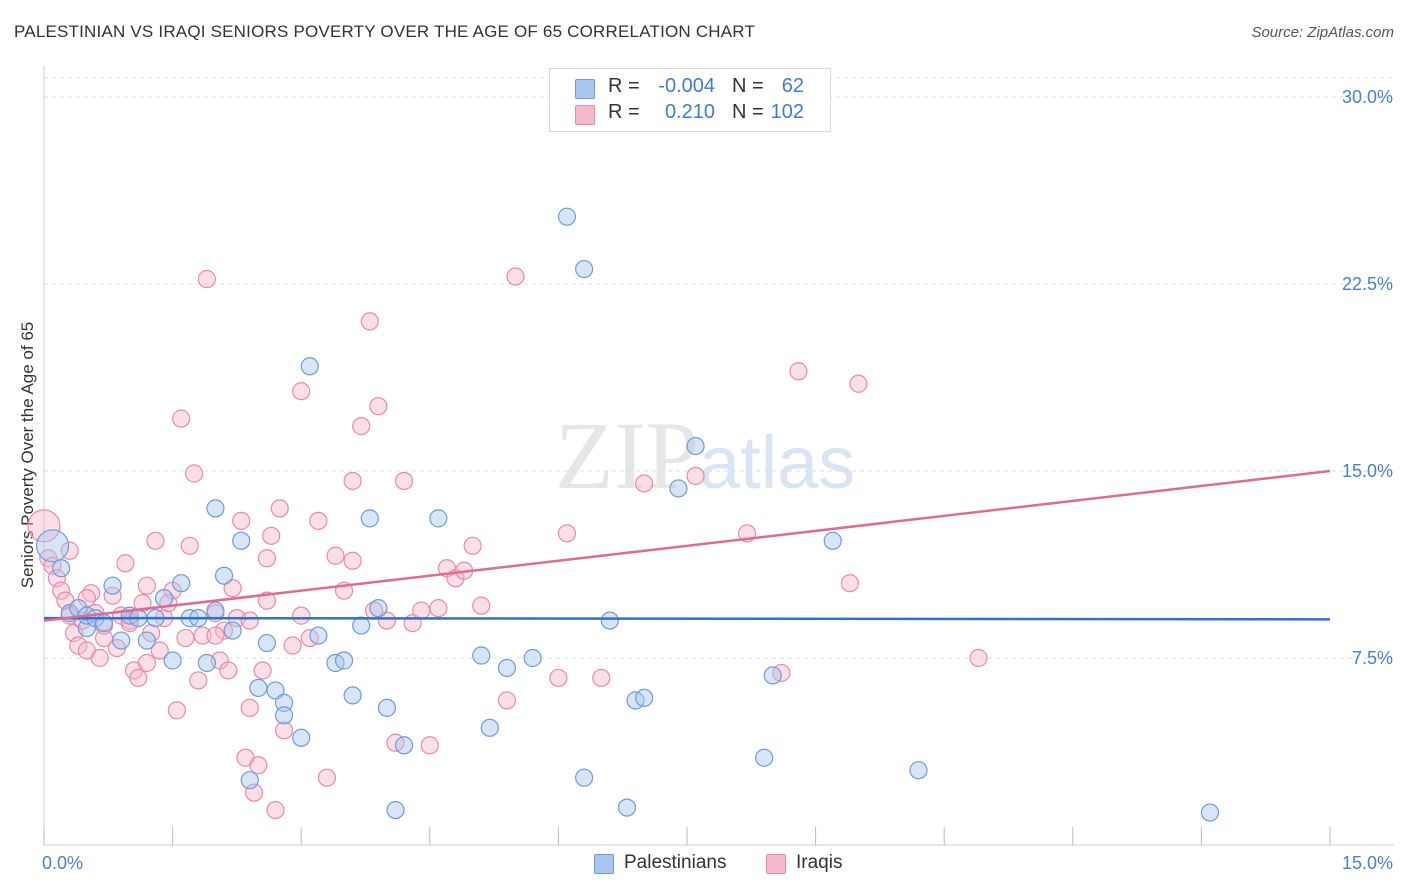 This screenshot has height=892, width=1406. Describe the element at coordinates (776, 864) in the screenshot. I see `iraqis-swatch` at that location.